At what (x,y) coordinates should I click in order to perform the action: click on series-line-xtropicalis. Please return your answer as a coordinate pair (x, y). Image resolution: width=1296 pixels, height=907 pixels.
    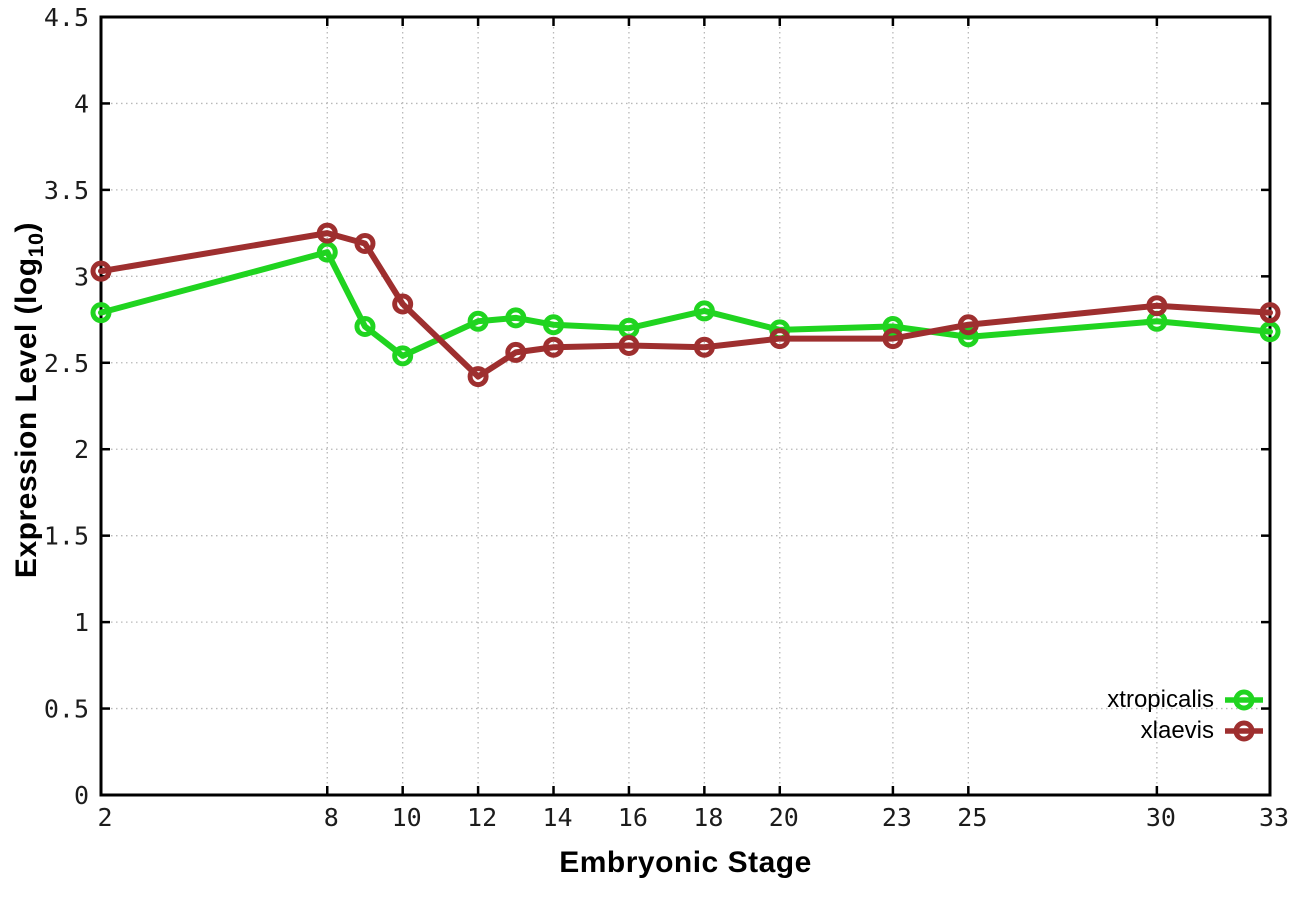
    Looking at the image, I should click on (685, 304).